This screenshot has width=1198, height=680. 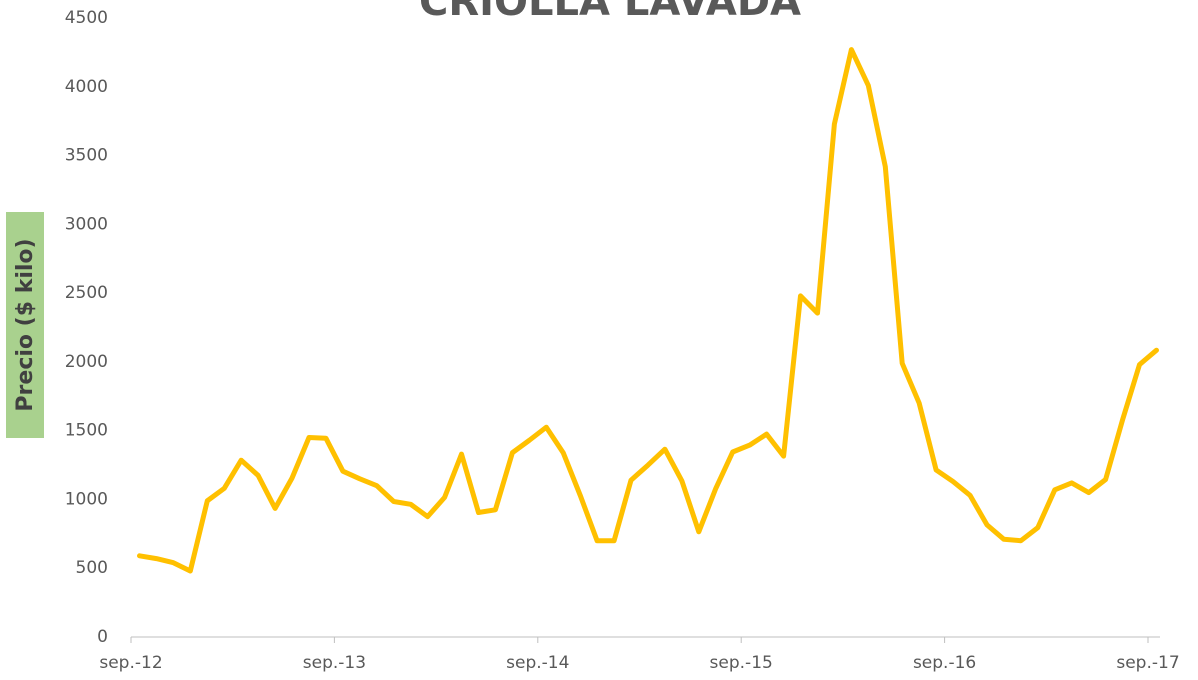 What do you see at coordinates (1147, 663) in the screenshot?
I see `x-tick-label: sep.-17` at bounding box center [1147, 663].